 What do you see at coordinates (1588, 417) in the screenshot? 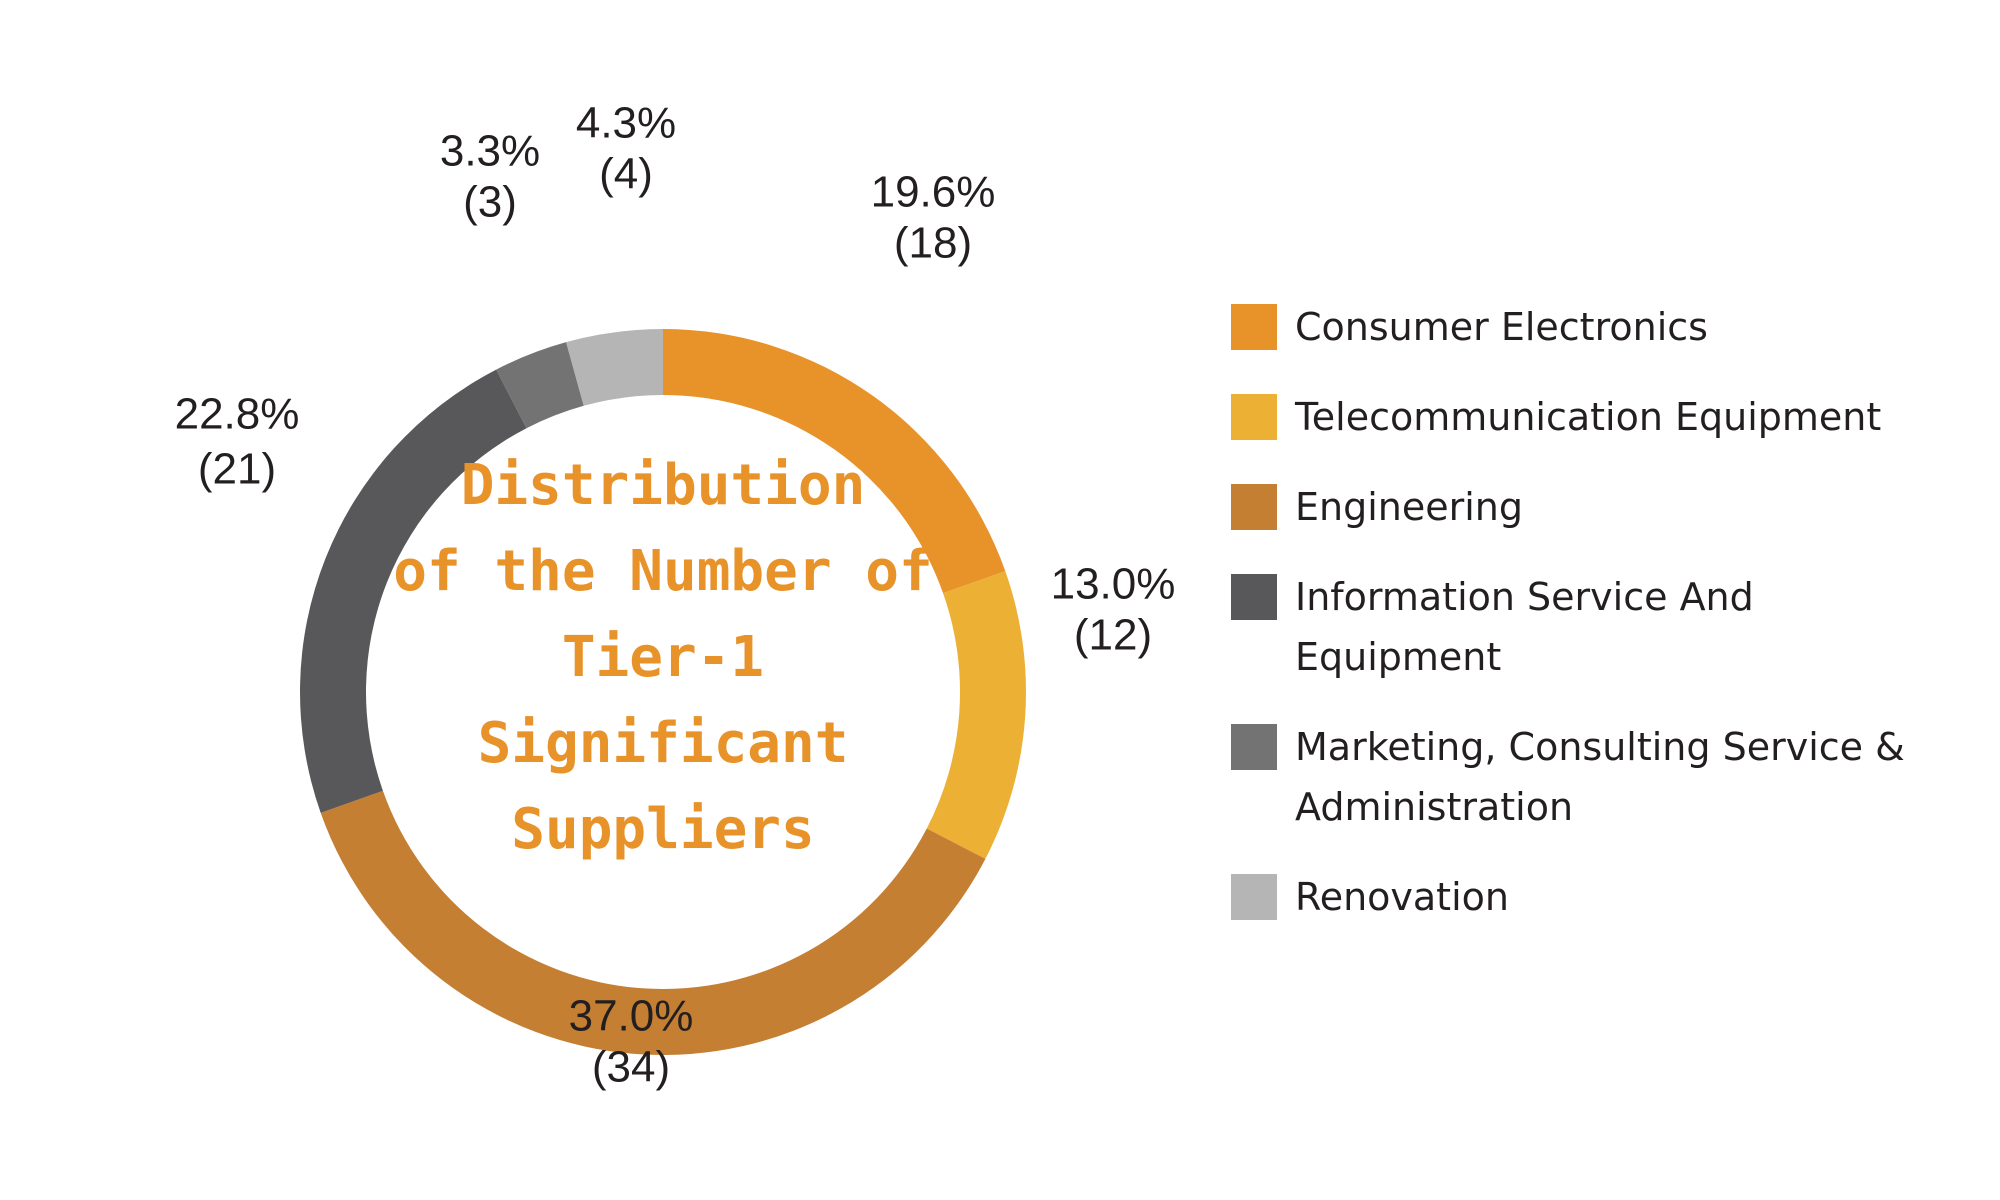
I see `legend-label: Telecommunication Equipment` at bounding box center [1588, 417].